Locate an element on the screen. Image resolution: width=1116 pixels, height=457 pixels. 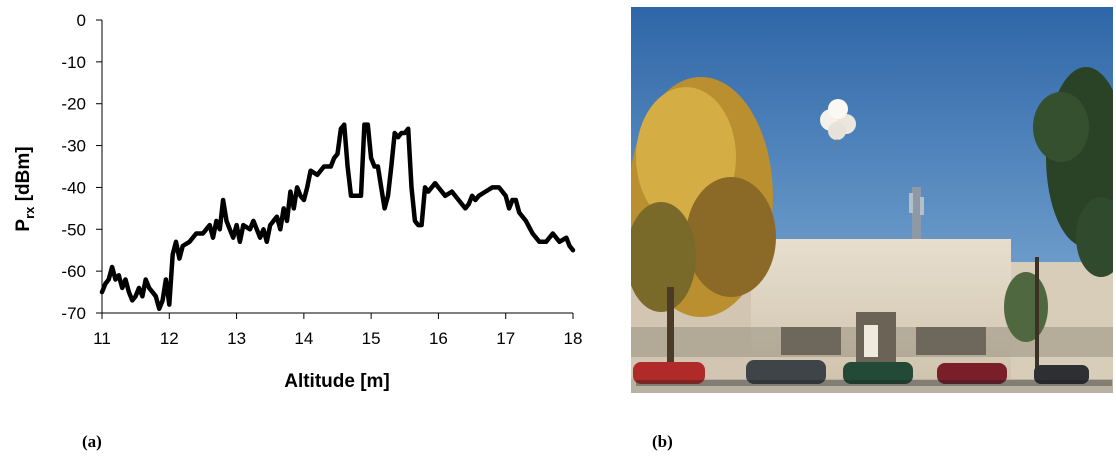
y-axis-title-main: P is located at coordinates (23, 225).